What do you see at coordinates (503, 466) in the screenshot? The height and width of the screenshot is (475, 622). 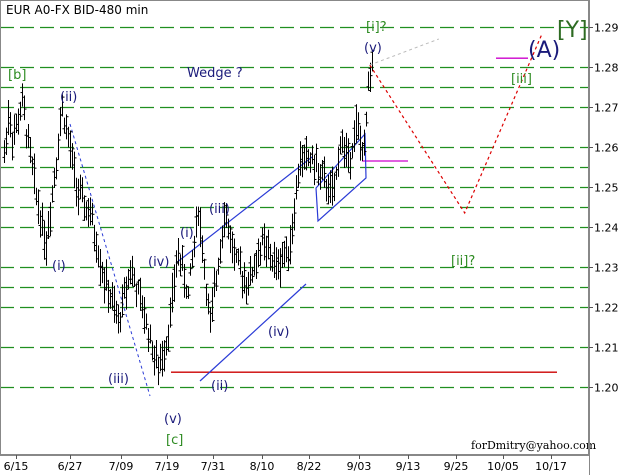 I see `x-tick-label: 10/05` at bounding box center [503, 466].